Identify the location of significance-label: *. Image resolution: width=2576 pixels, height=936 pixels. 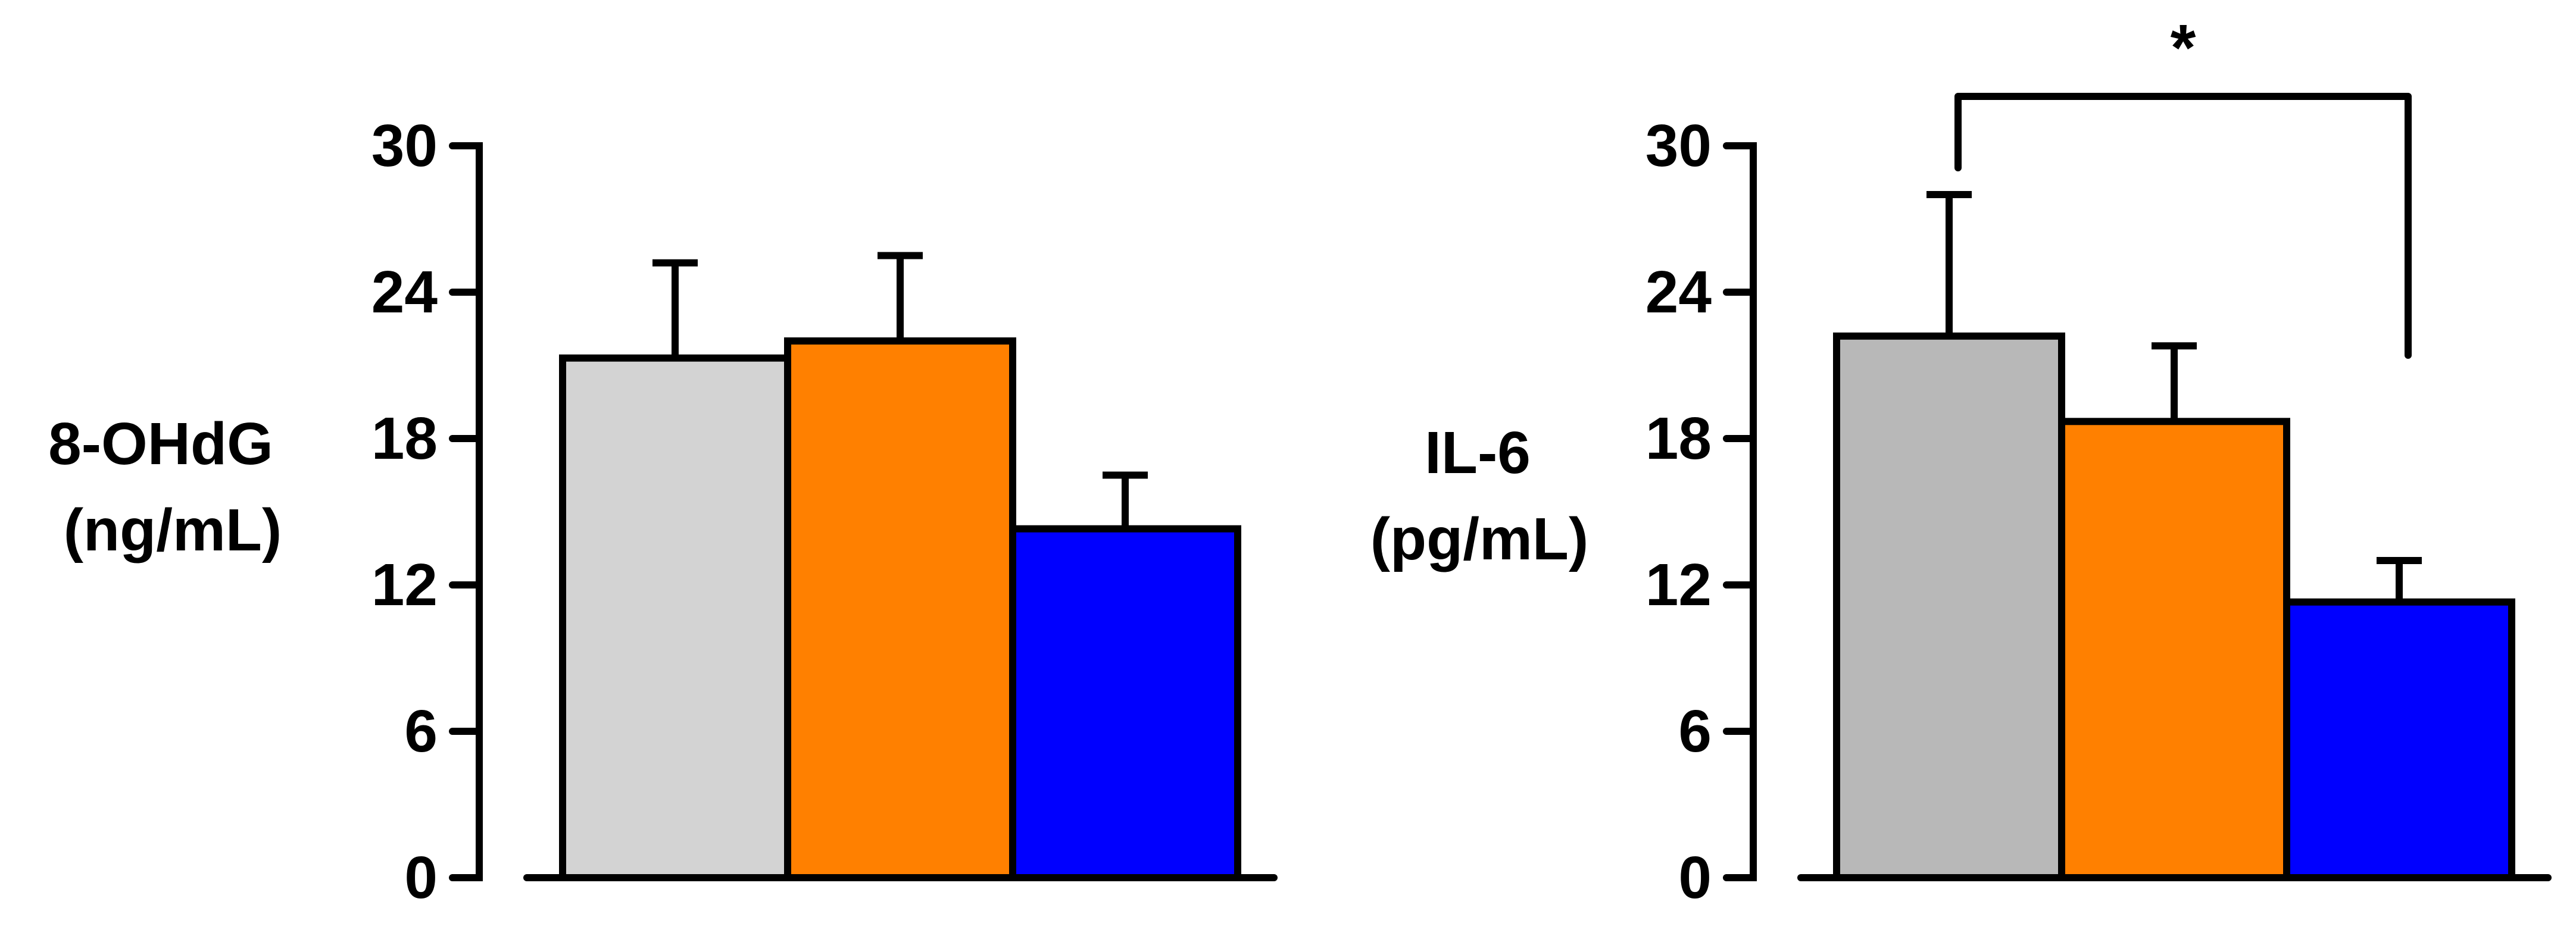
(2183, 47).